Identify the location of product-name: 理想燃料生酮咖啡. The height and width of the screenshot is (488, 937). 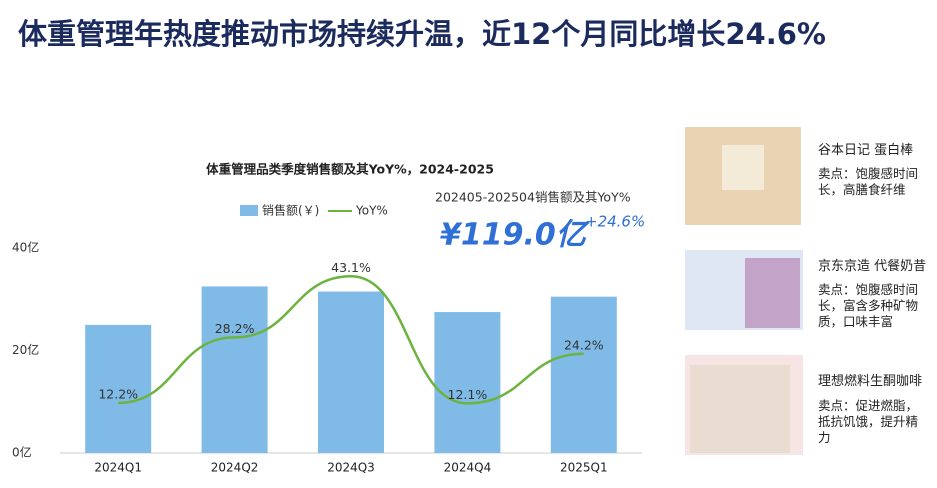
(870, 381).